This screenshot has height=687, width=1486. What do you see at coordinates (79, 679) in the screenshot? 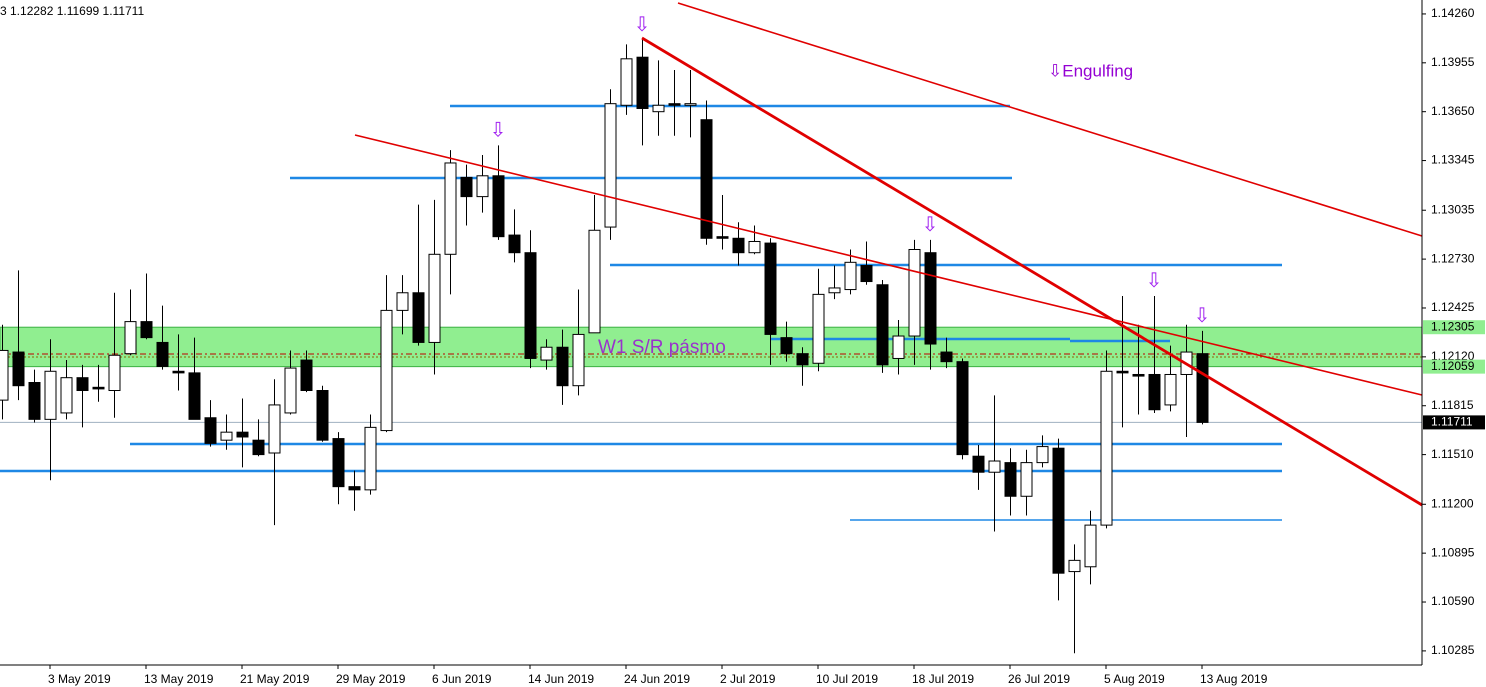
I see `x-tick-label: 3 May 2019` at bounding box center [79, 679].